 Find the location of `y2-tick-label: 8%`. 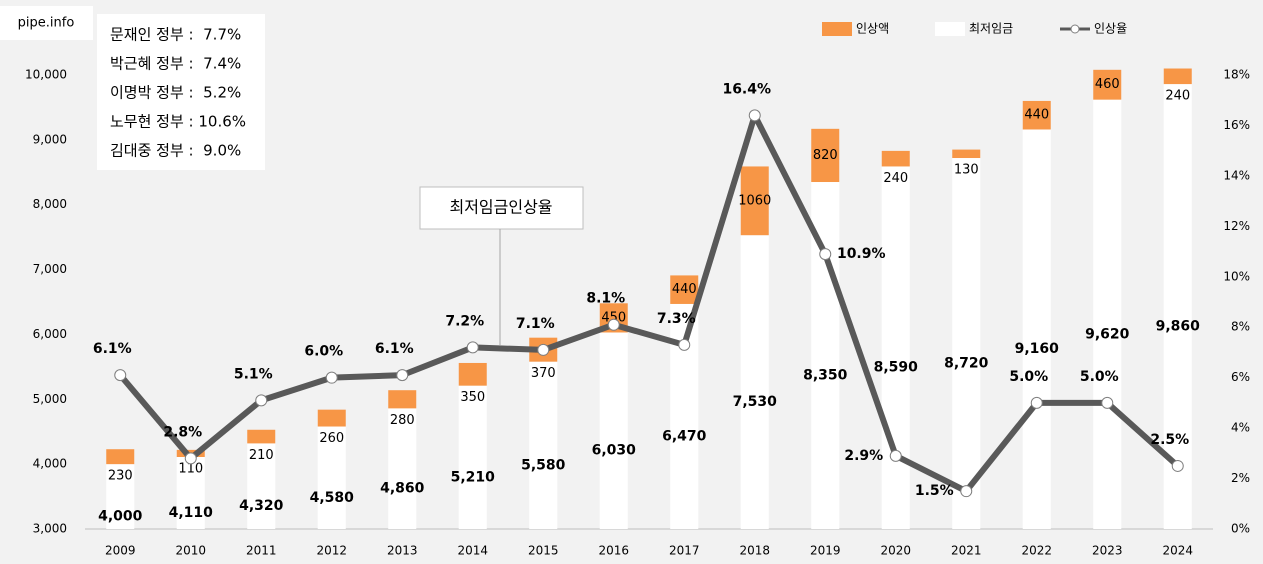

y2-tick-label: 8% is located at coordinates (1240, 327).